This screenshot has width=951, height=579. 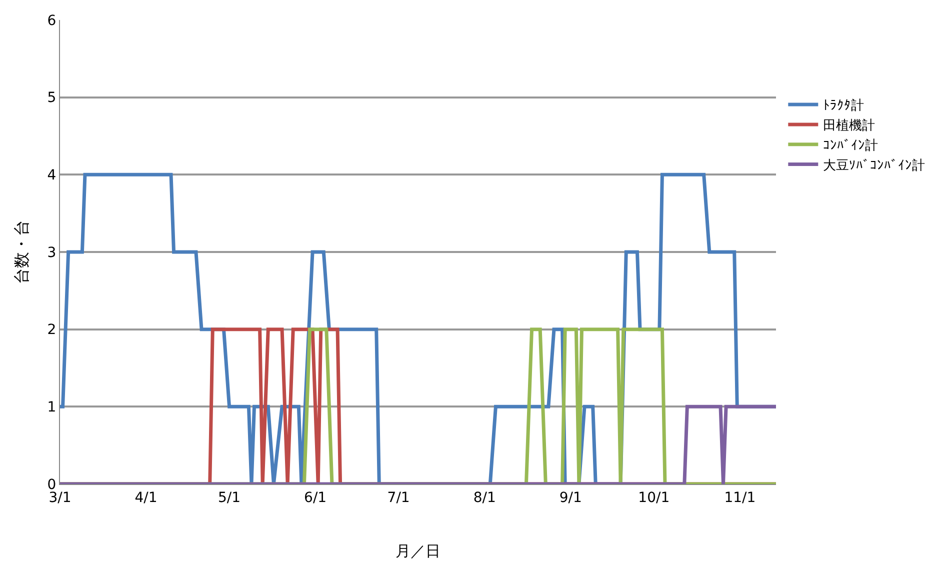 What do you see at coordinates (843, 106) in the screenshot?
I see `legend-label: ﾄﾗｸﾀ計` at bounding box center [843, 106].